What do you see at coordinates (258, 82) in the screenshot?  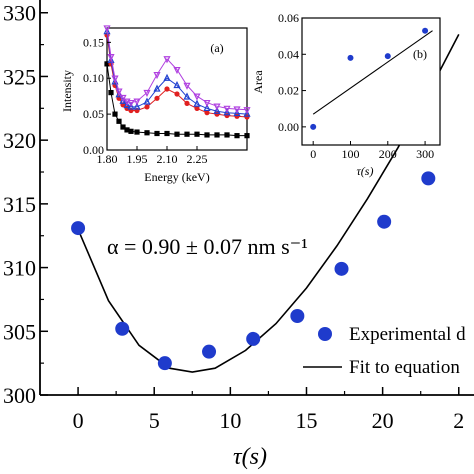 I see `inset-b-y-label: Area` at bounding box center [258, 82].